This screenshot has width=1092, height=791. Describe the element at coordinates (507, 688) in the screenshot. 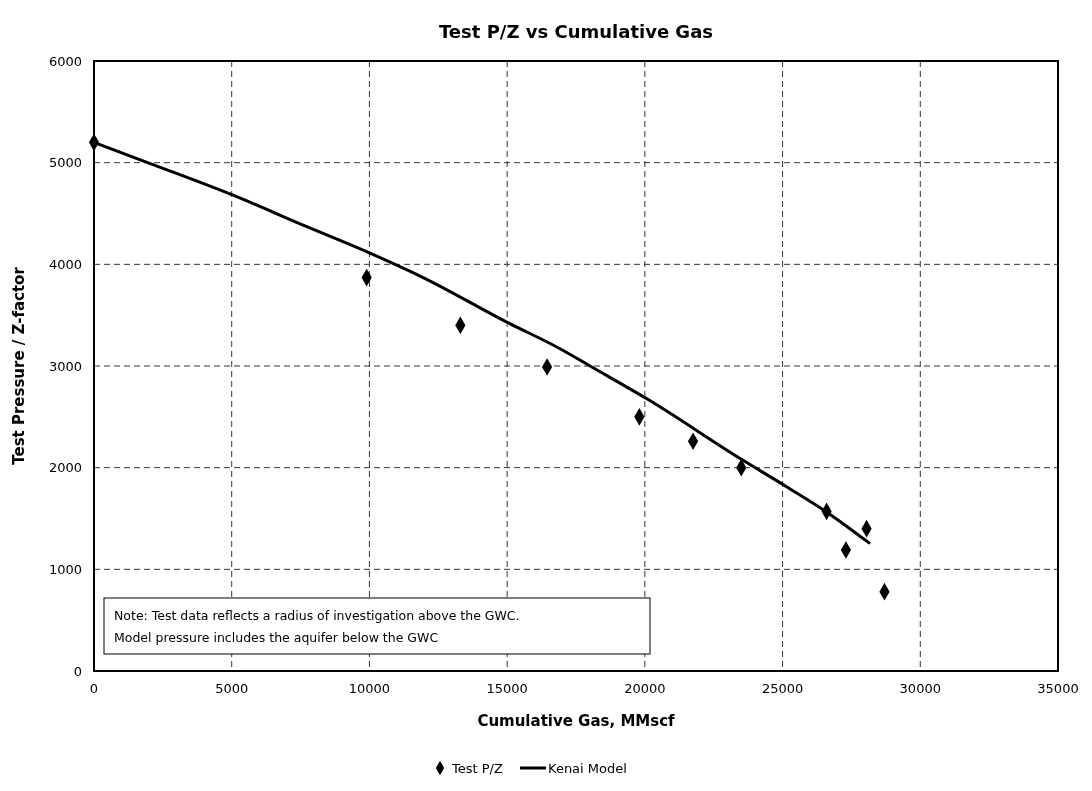

I see `x-tick-label: 15000` at that location.